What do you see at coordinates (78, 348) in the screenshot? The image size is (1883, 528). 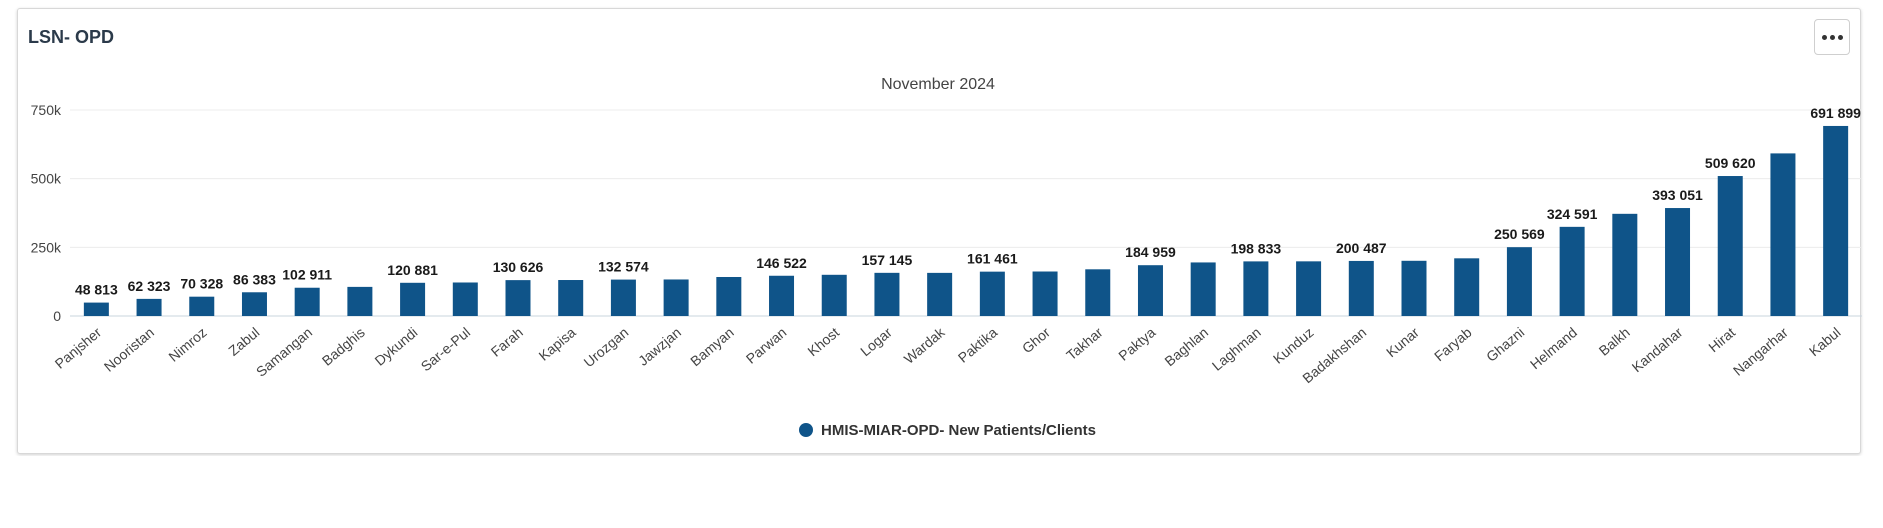 I see `x-tick-label: Panjsher` at bounding box center [78, 348].